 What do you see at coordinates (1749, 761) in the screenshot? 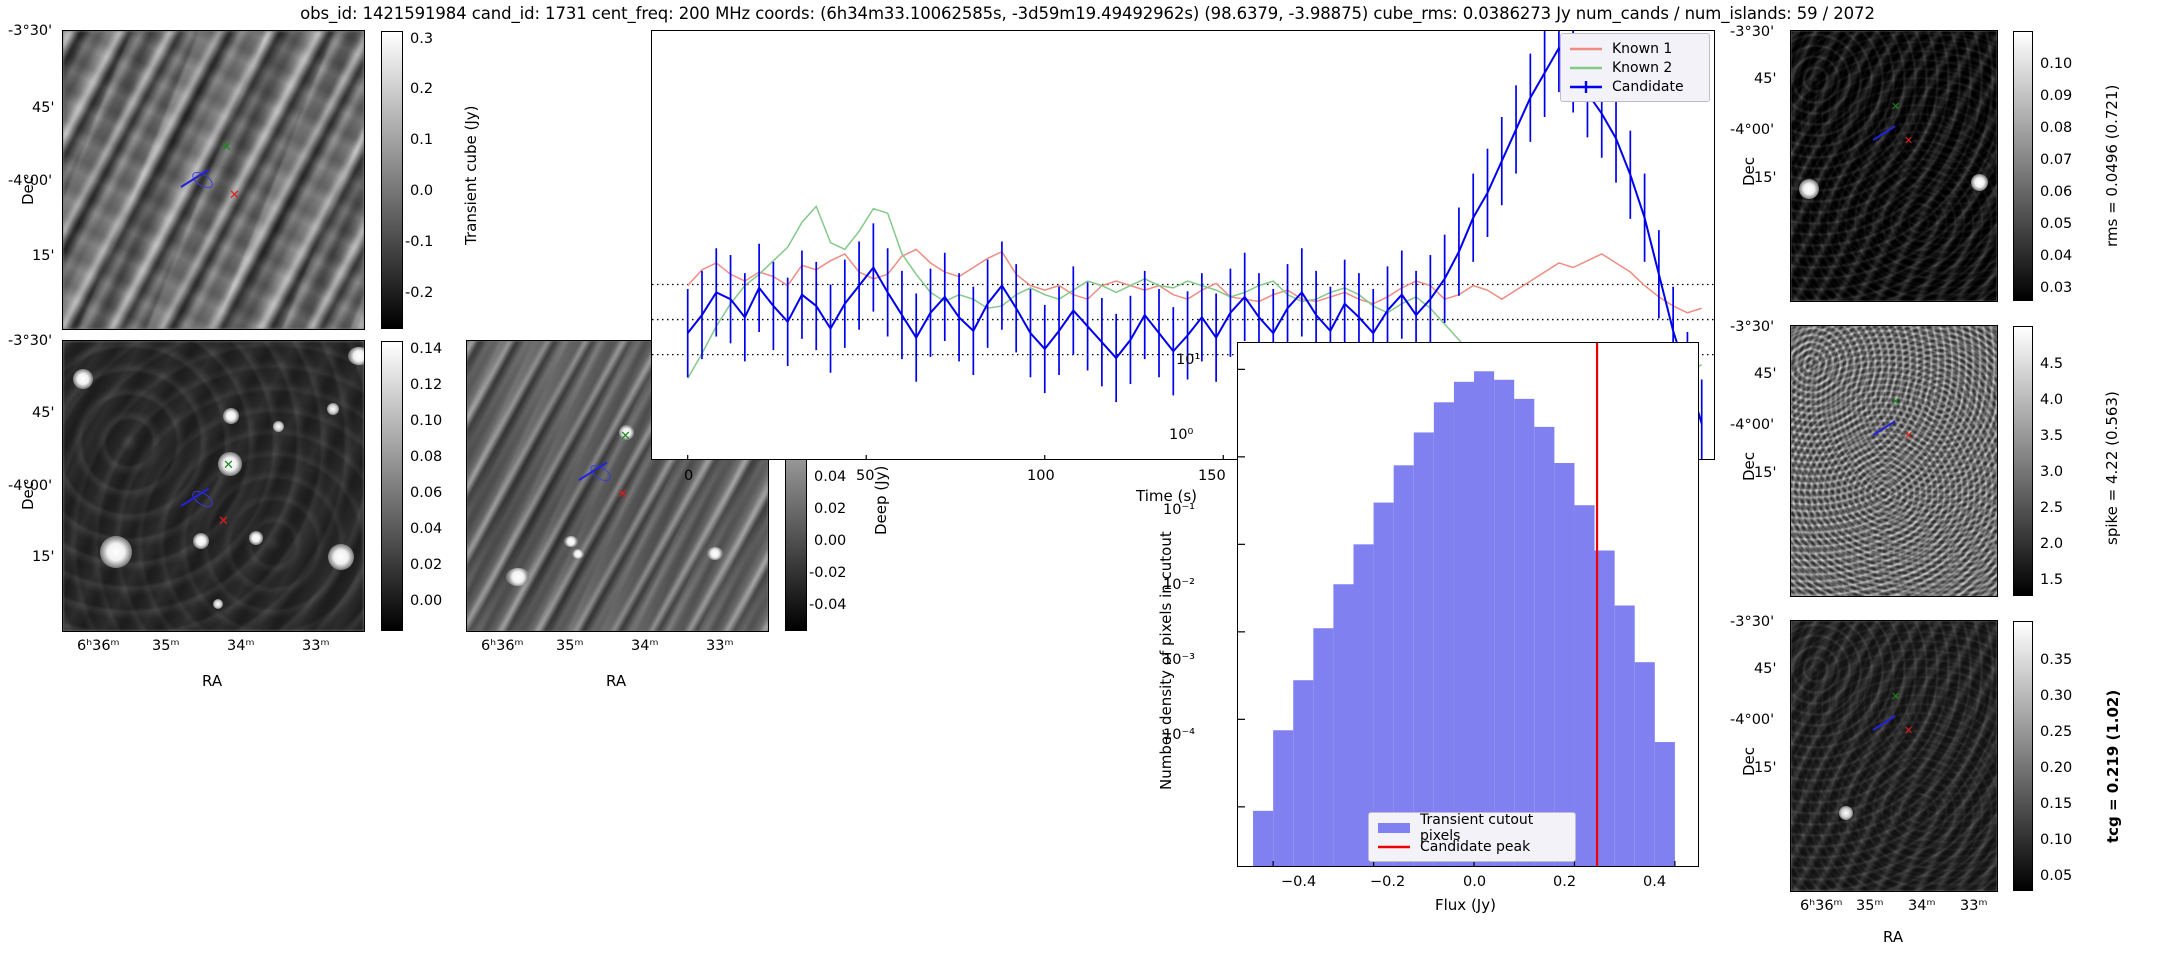
I see `r3-ylabel: Dec` at bounding box center [1749, 761].